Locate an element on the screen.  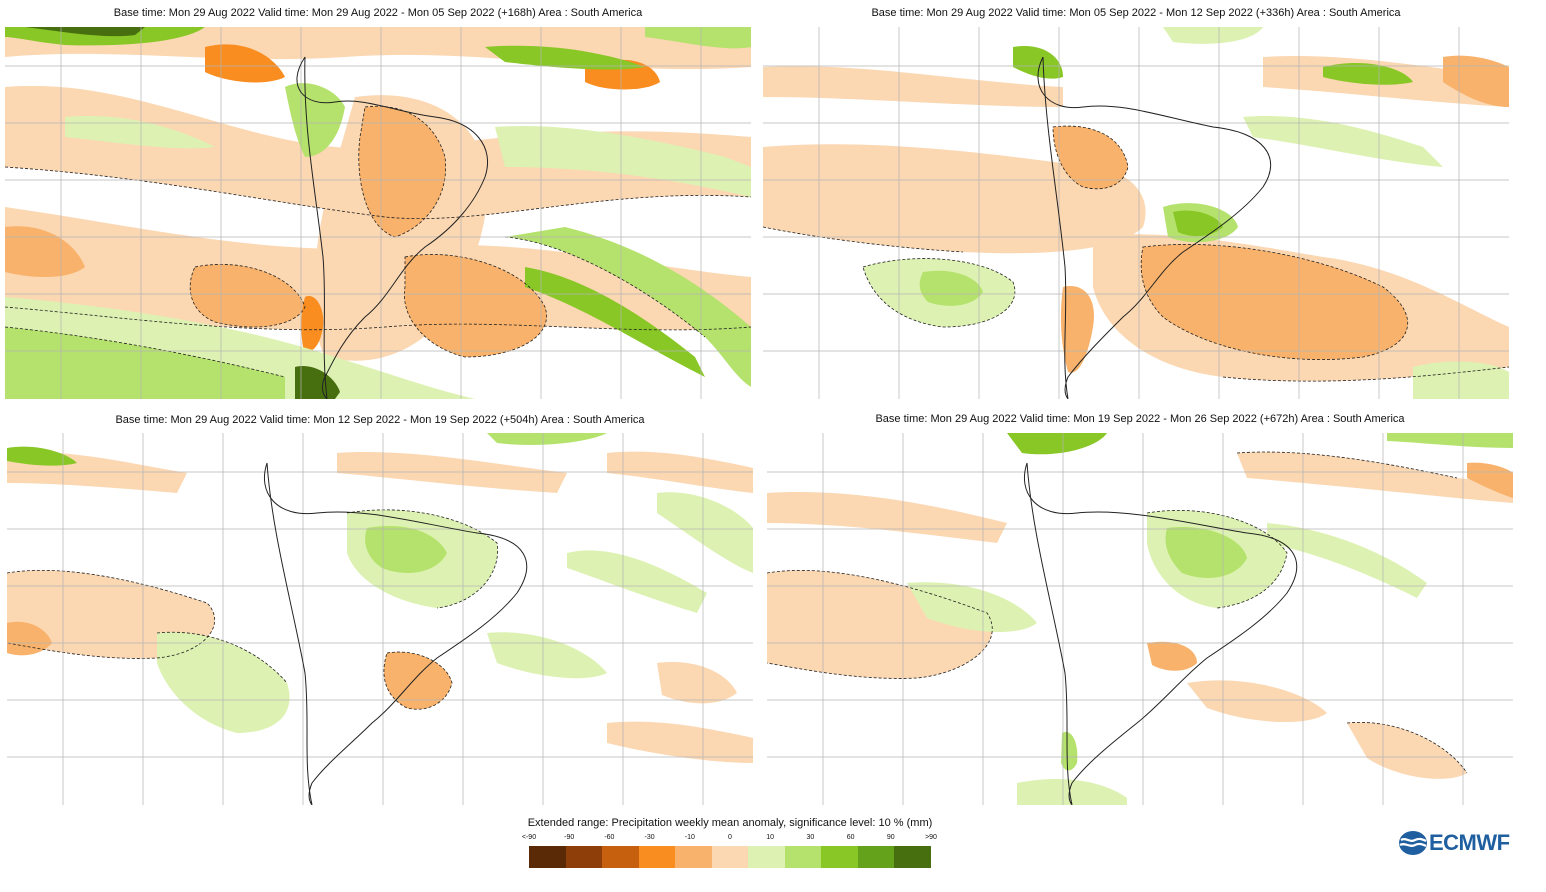
legend-tick-label: >90 is located at coordinates (931, 837).